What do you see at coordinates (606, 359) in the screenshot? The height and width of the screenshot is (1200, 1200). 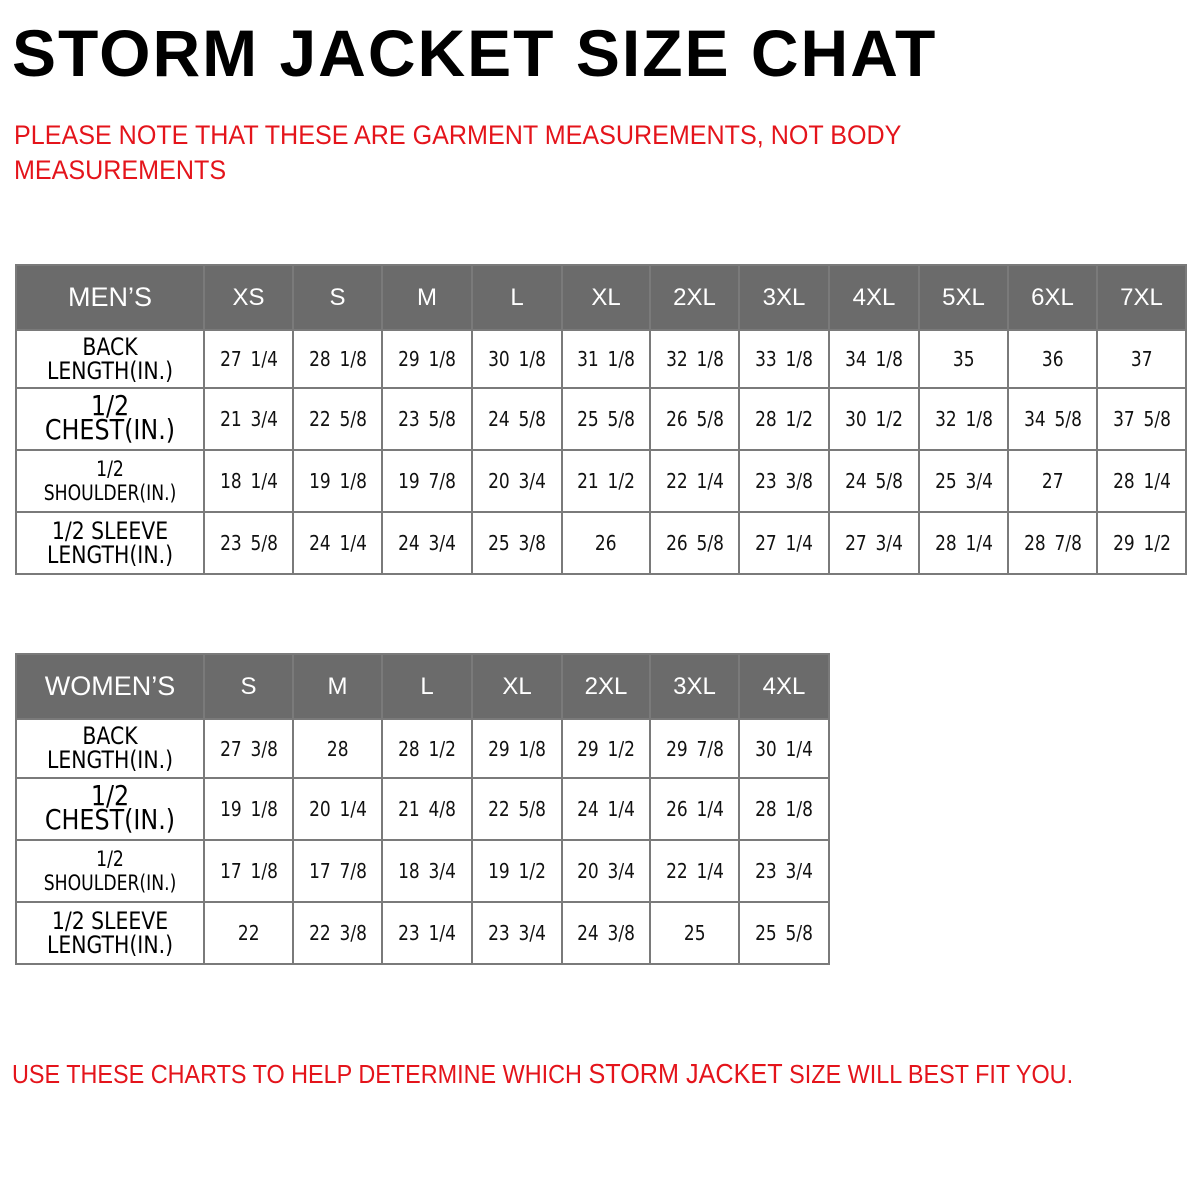 I see `measurement-value: 31 1/8` at bounding box center [606, 359].